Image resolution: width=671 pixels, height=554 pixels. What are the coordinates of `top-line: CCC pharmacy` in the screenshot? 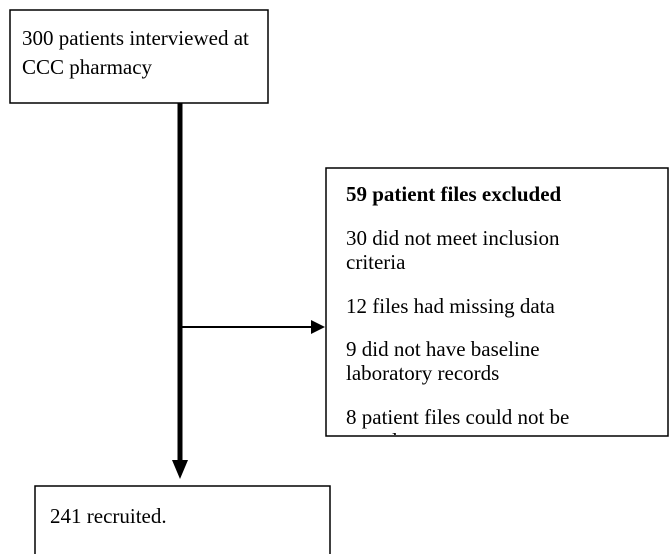 It's located at (87, 67).